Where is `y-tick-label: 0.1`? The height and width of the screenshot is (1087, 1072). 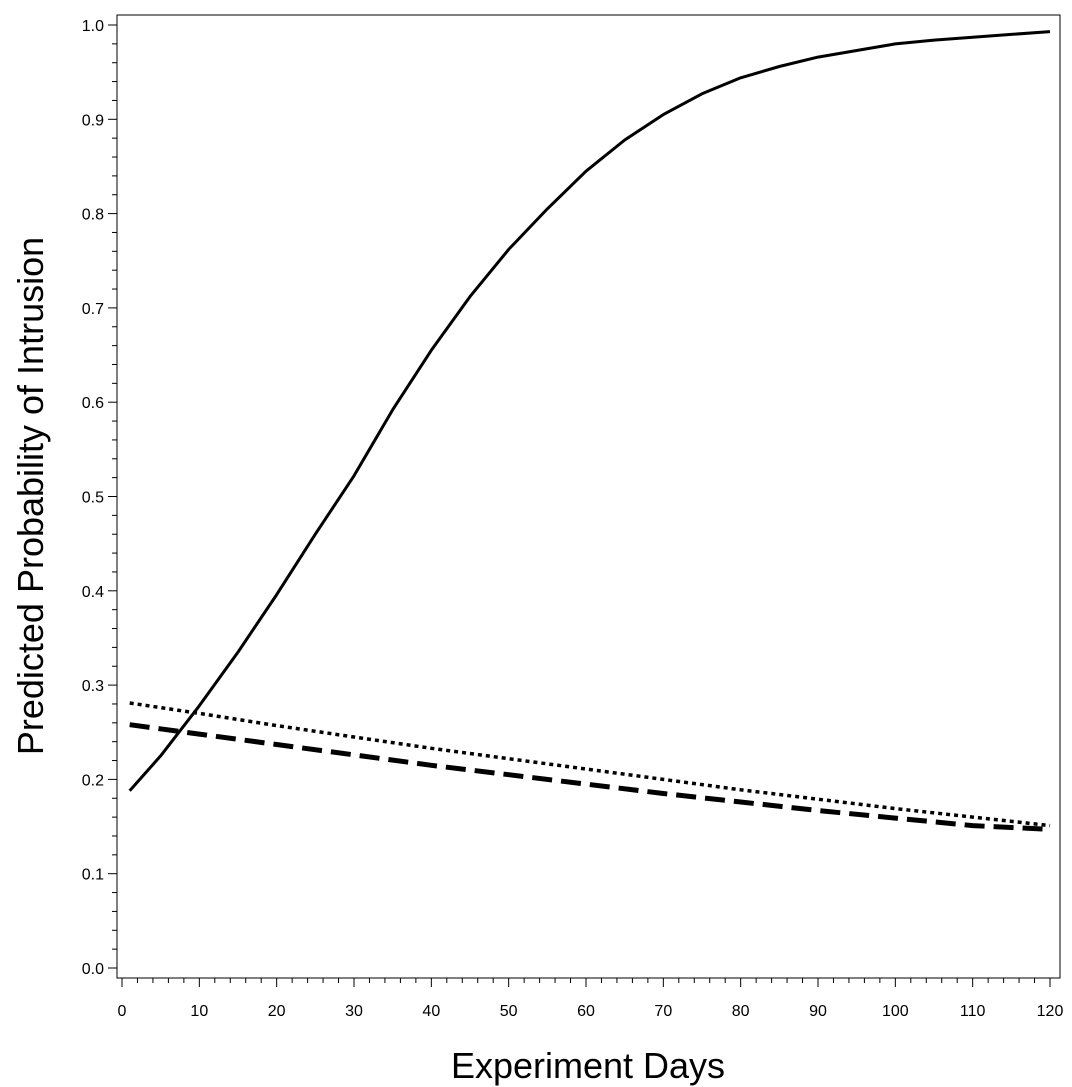
y-tick-label: 0.1 is located at coordinates (93, 875).